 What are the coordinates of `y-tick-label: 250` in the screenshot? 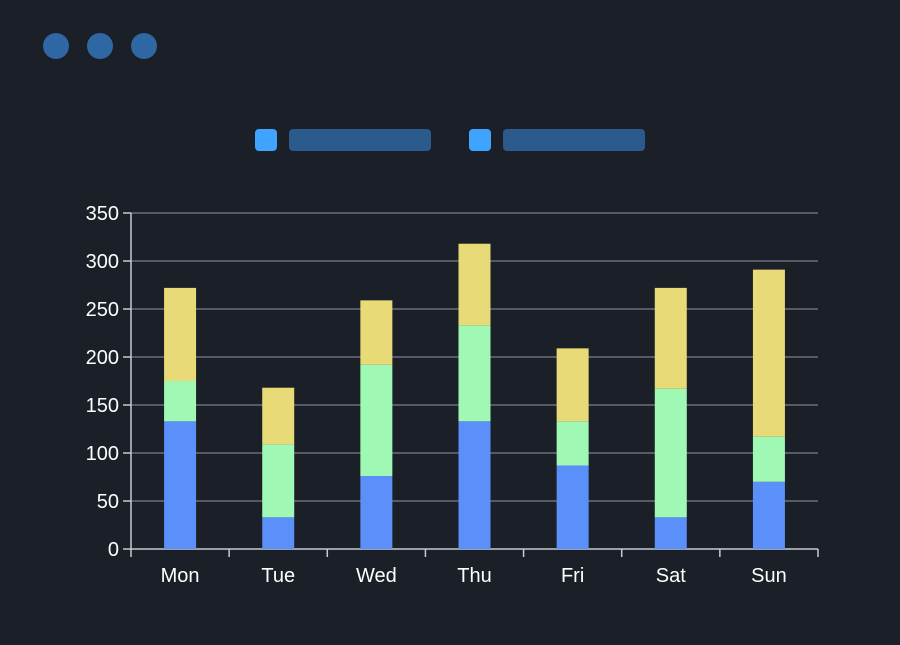 It's located at (102, 310).